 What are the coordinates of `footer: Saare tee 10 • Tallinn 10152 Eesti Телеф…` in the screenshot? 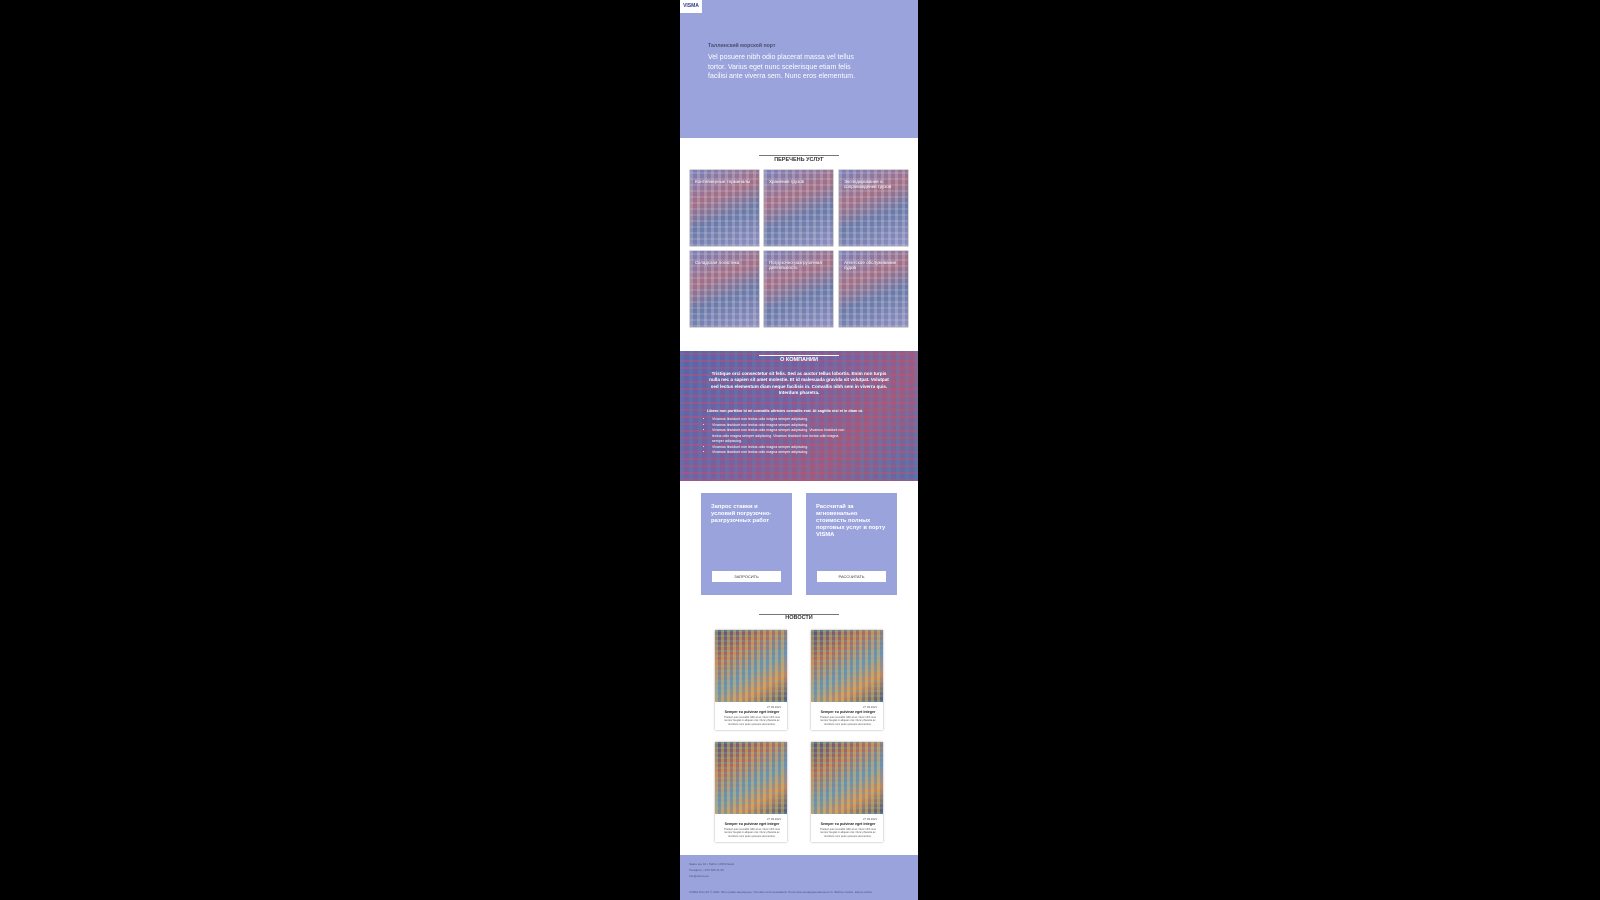 It's located at (799, 877).